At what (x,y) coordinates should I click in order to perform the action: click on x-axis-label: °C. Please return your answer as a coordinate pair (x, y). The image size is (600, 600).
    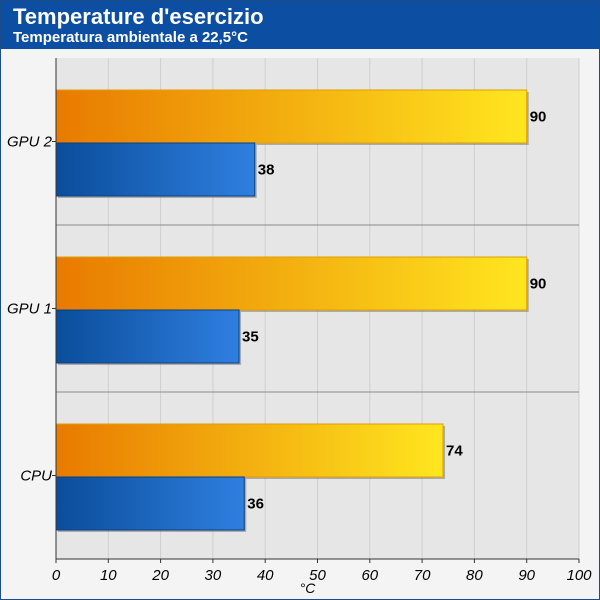
    Looking at the image, I should click on (308, 588).